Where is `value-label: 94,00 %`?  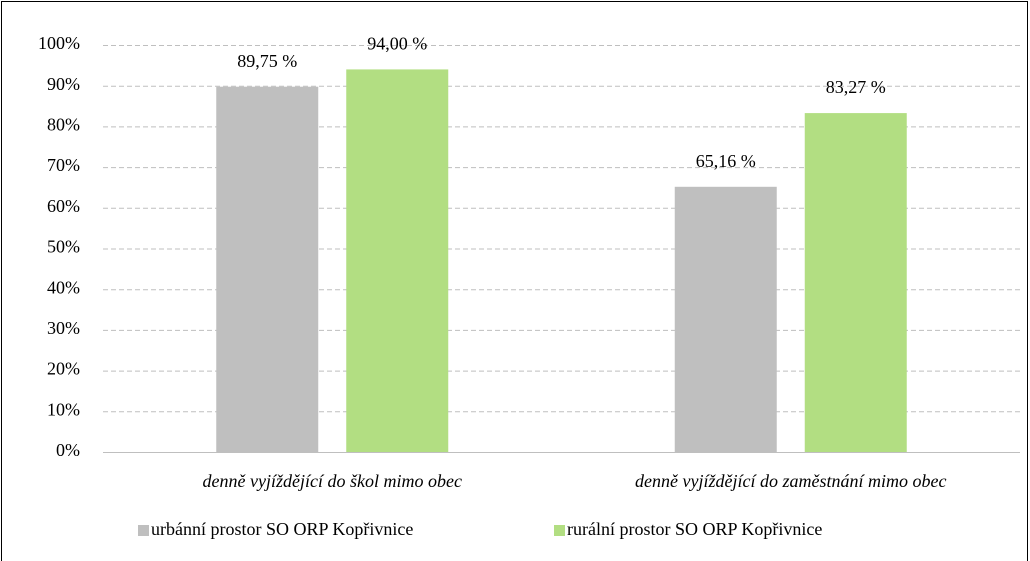 value-label: 94,00 % is located at coordinates (397, 44).